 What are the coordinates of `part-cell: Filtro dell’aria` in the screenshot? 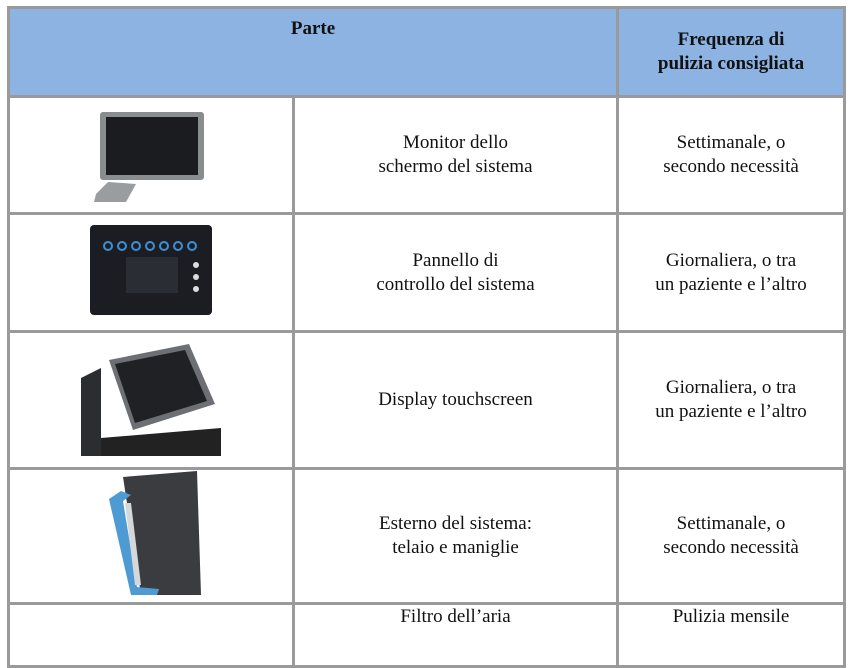 It's located at (455, 635).